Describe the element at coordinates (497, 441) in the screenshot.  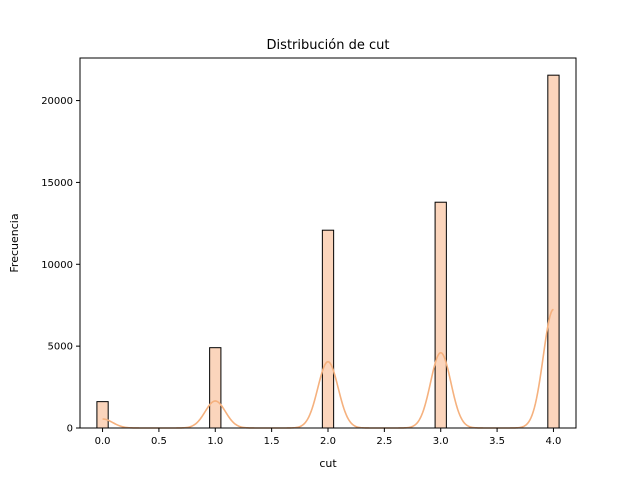
I see `x-tick-label: 3.5` at that location.